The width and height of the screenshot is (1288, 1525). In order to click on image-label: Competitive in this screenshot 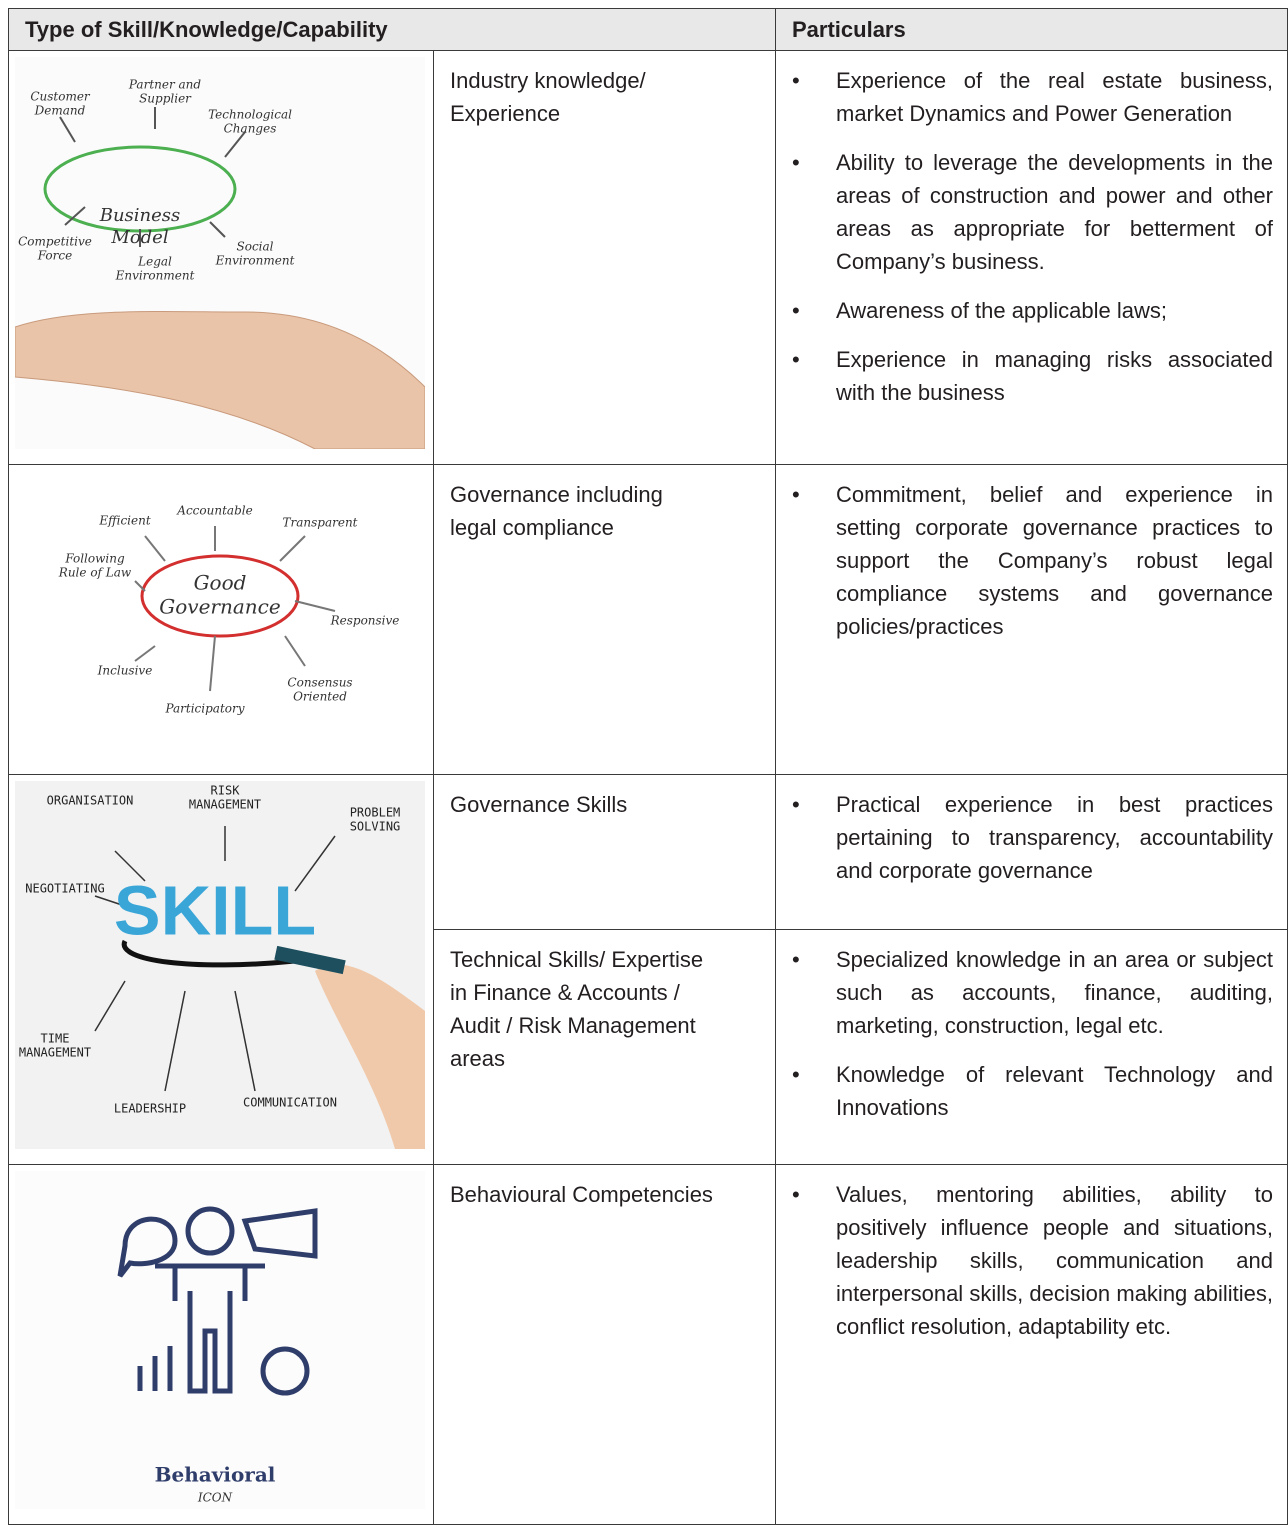, I will do `click(55, 242)`.